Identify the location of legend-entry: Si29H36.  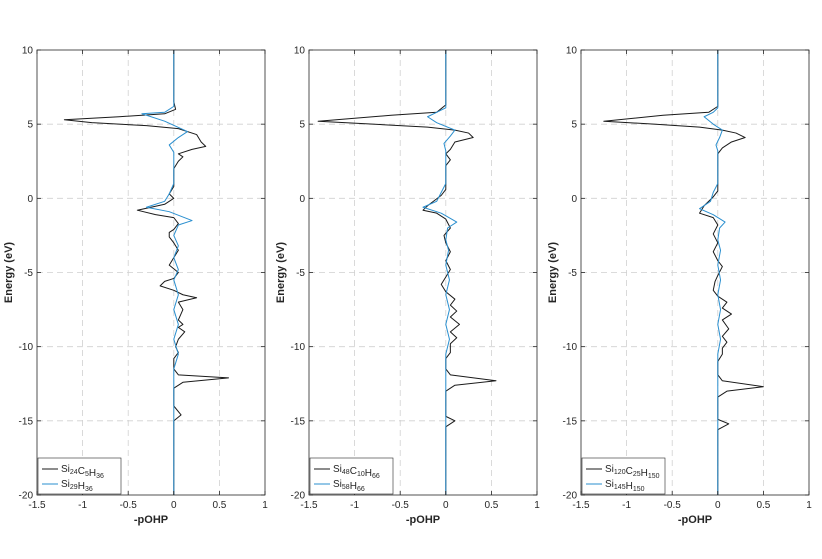
(77, 486).